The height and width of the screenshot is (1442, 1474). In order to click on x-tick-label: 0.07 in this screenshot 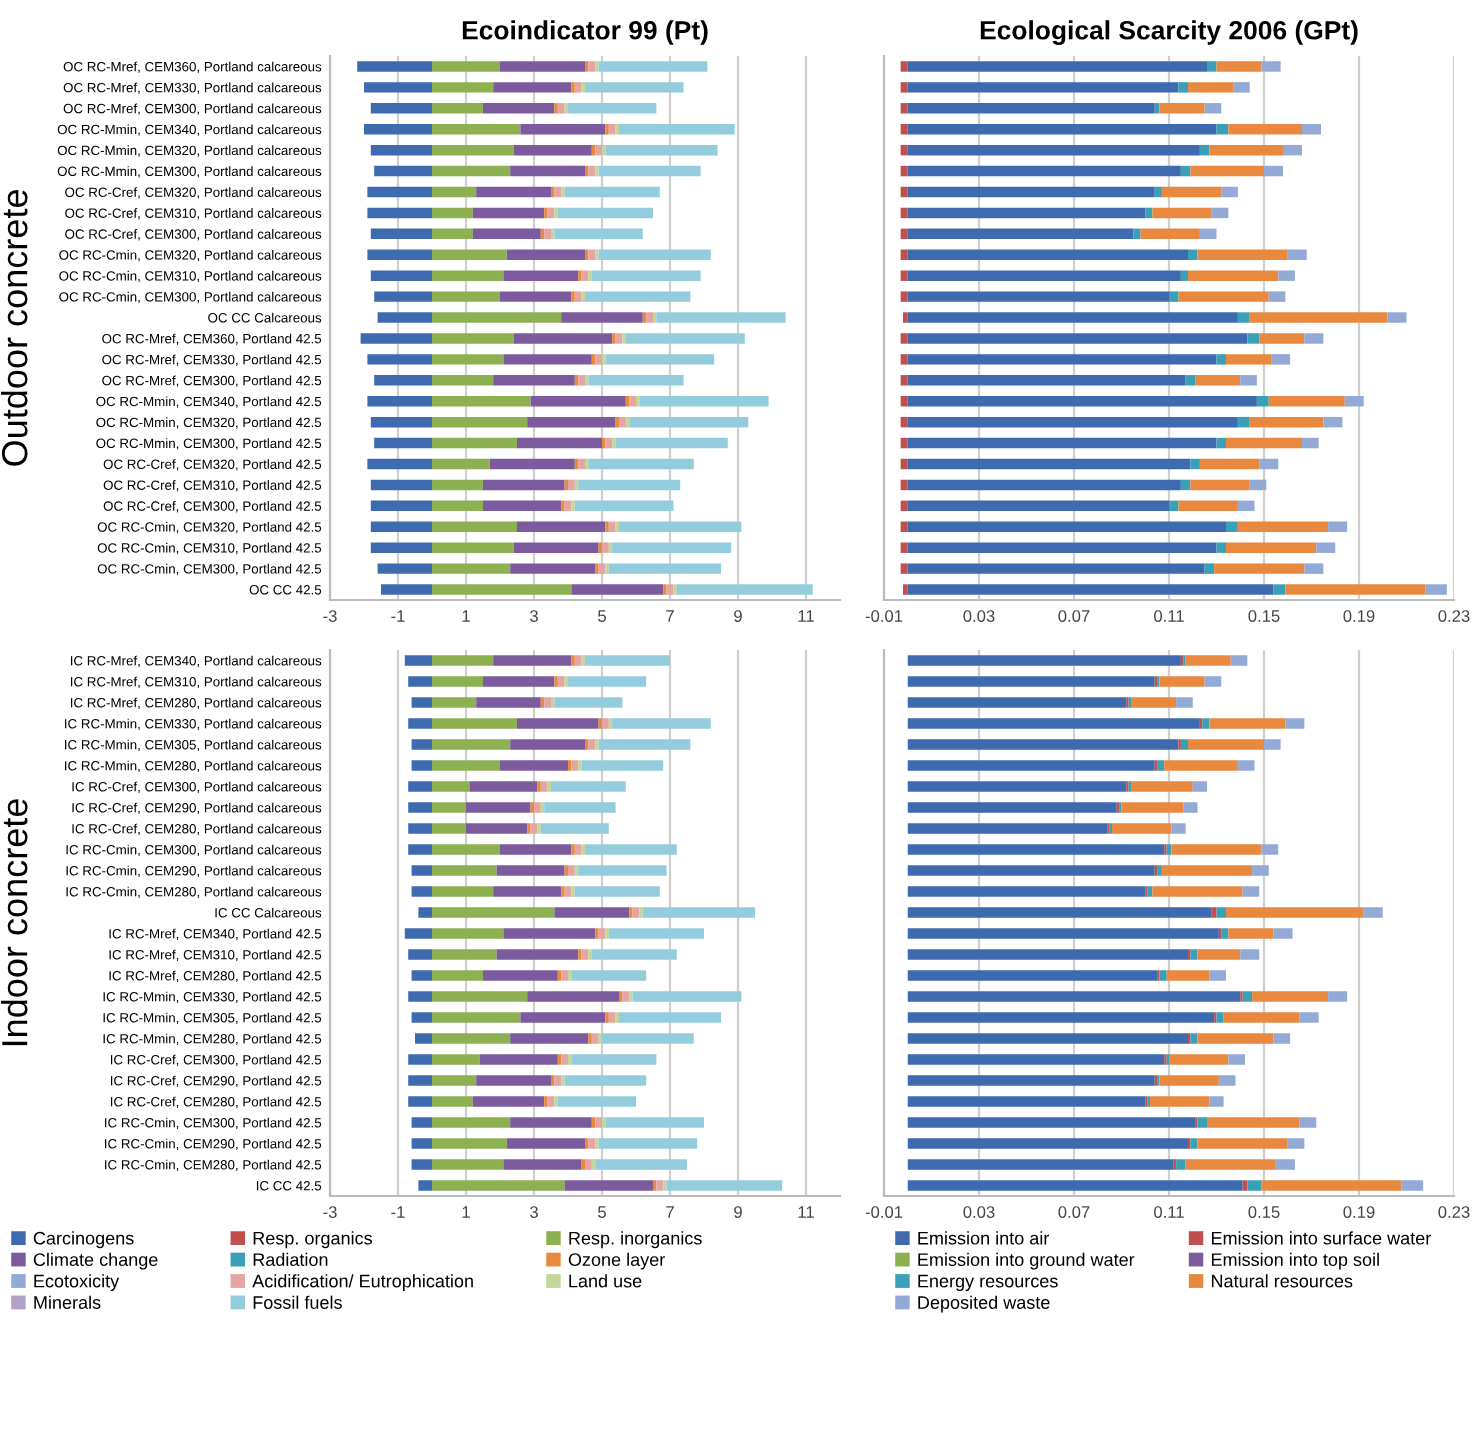, I will do `click(1074, 1212)`.